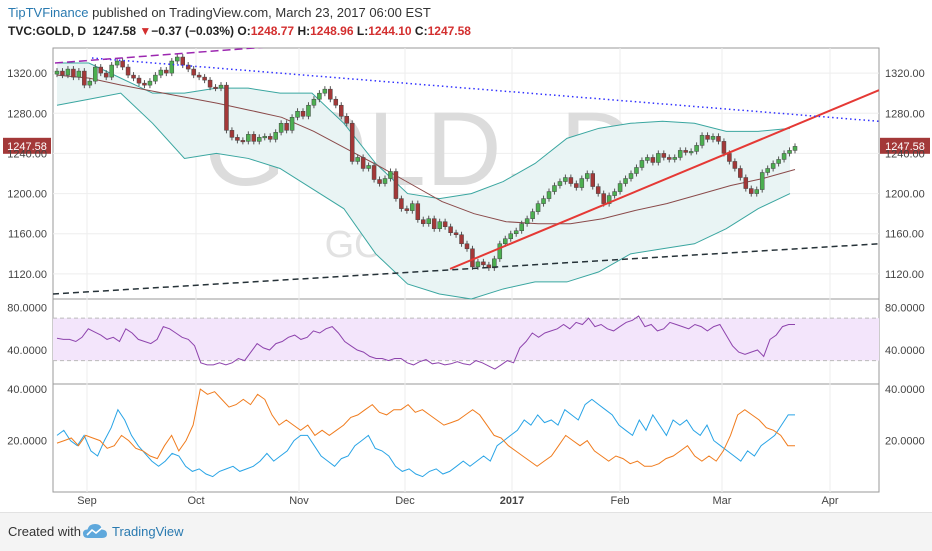  What do you see at coordinates (95, 532) in the screenshot?
I see `tradingview-cloud-icon` at bounding box center [95, 532].